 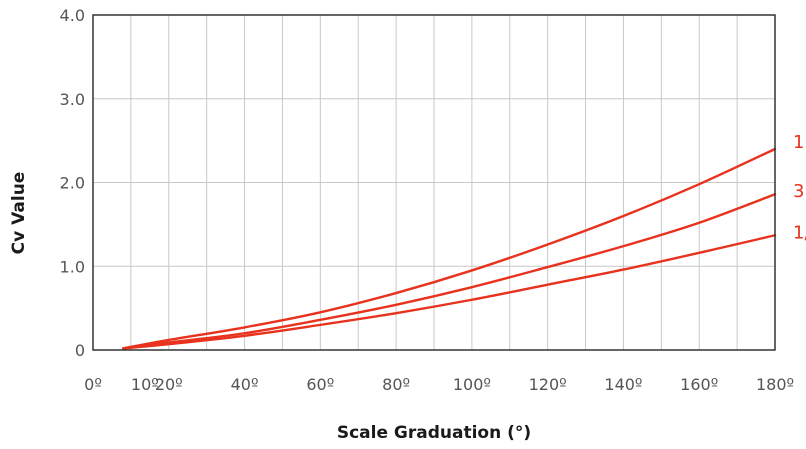 What do you see at coordinates (169, 384) in the screenshot?
I see `x-tick-label: 20º` at bounding box center [169, 384].